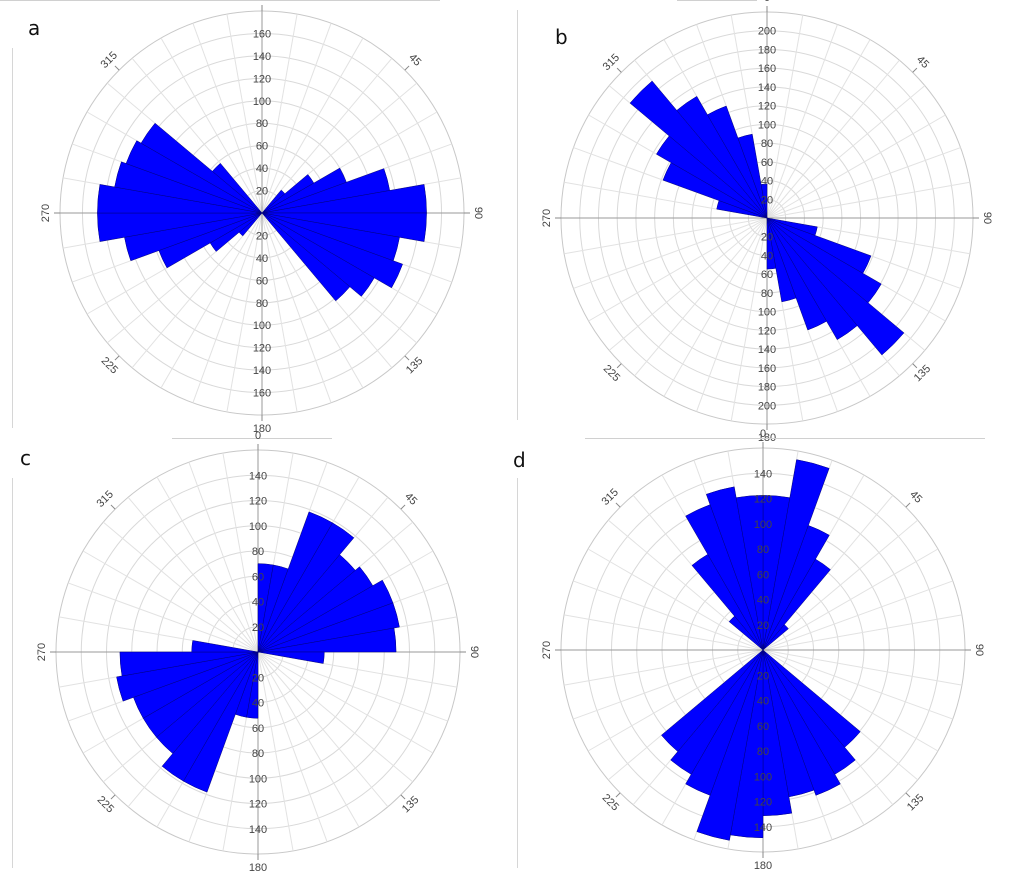  Describe the element at coordinates (517, 215) in the screenshot. I see `left-border-line` at that location.